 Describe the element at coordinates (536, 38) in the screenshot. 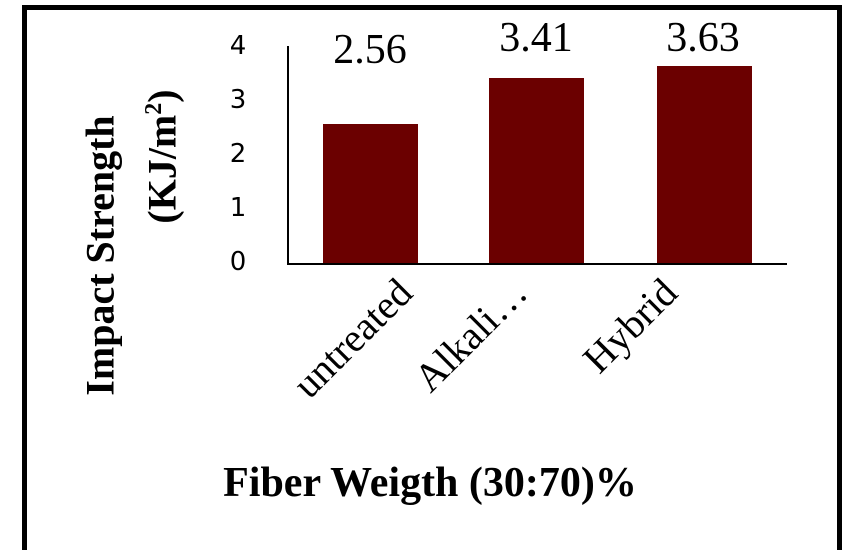

I see `data-label-alkali: 3.41` at that location.